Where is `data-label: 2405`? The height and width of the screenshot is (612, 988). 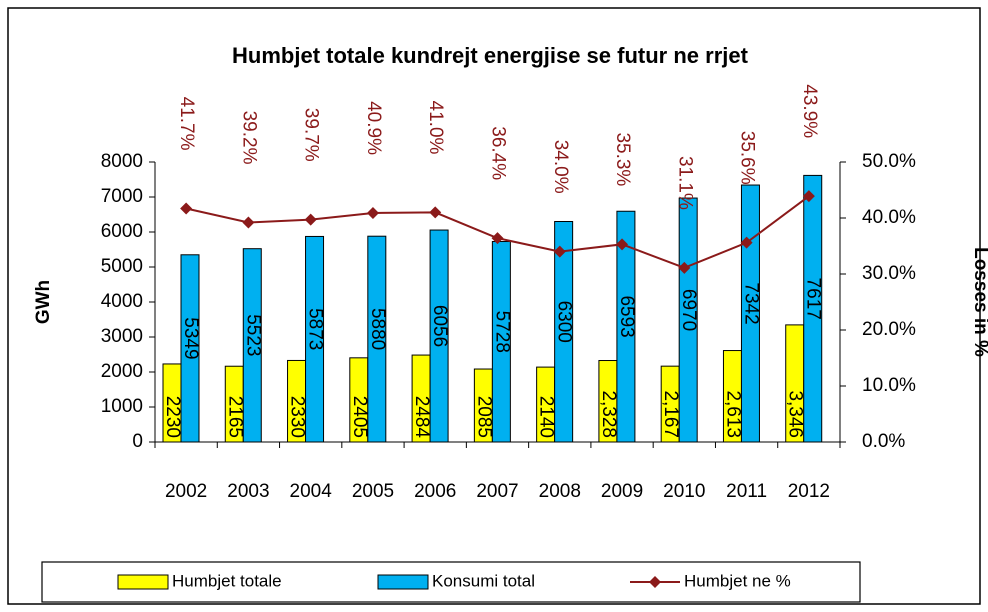
data-label: 2405 is located at coordinates (359, 417).